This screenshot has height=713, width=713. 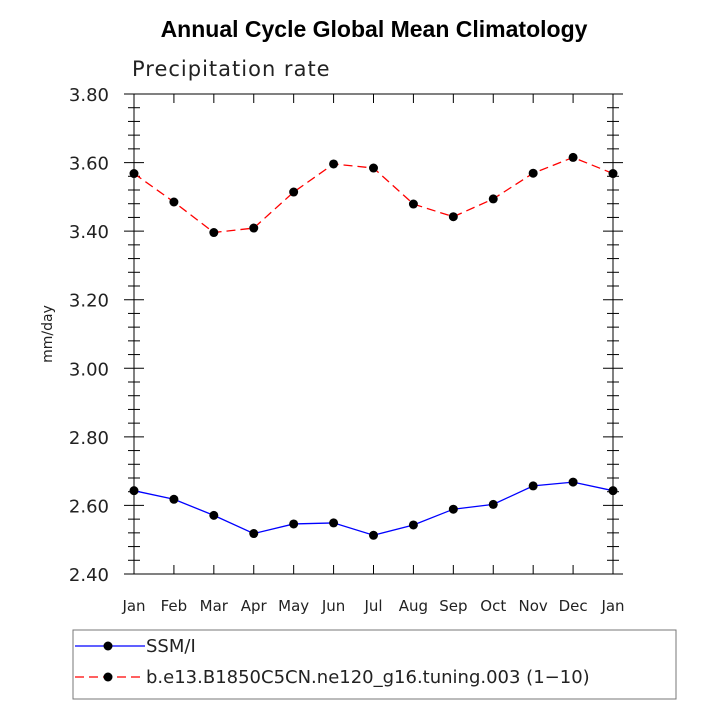 I want to click on y-tick-label: 3.20, so click(x=89, y=301).